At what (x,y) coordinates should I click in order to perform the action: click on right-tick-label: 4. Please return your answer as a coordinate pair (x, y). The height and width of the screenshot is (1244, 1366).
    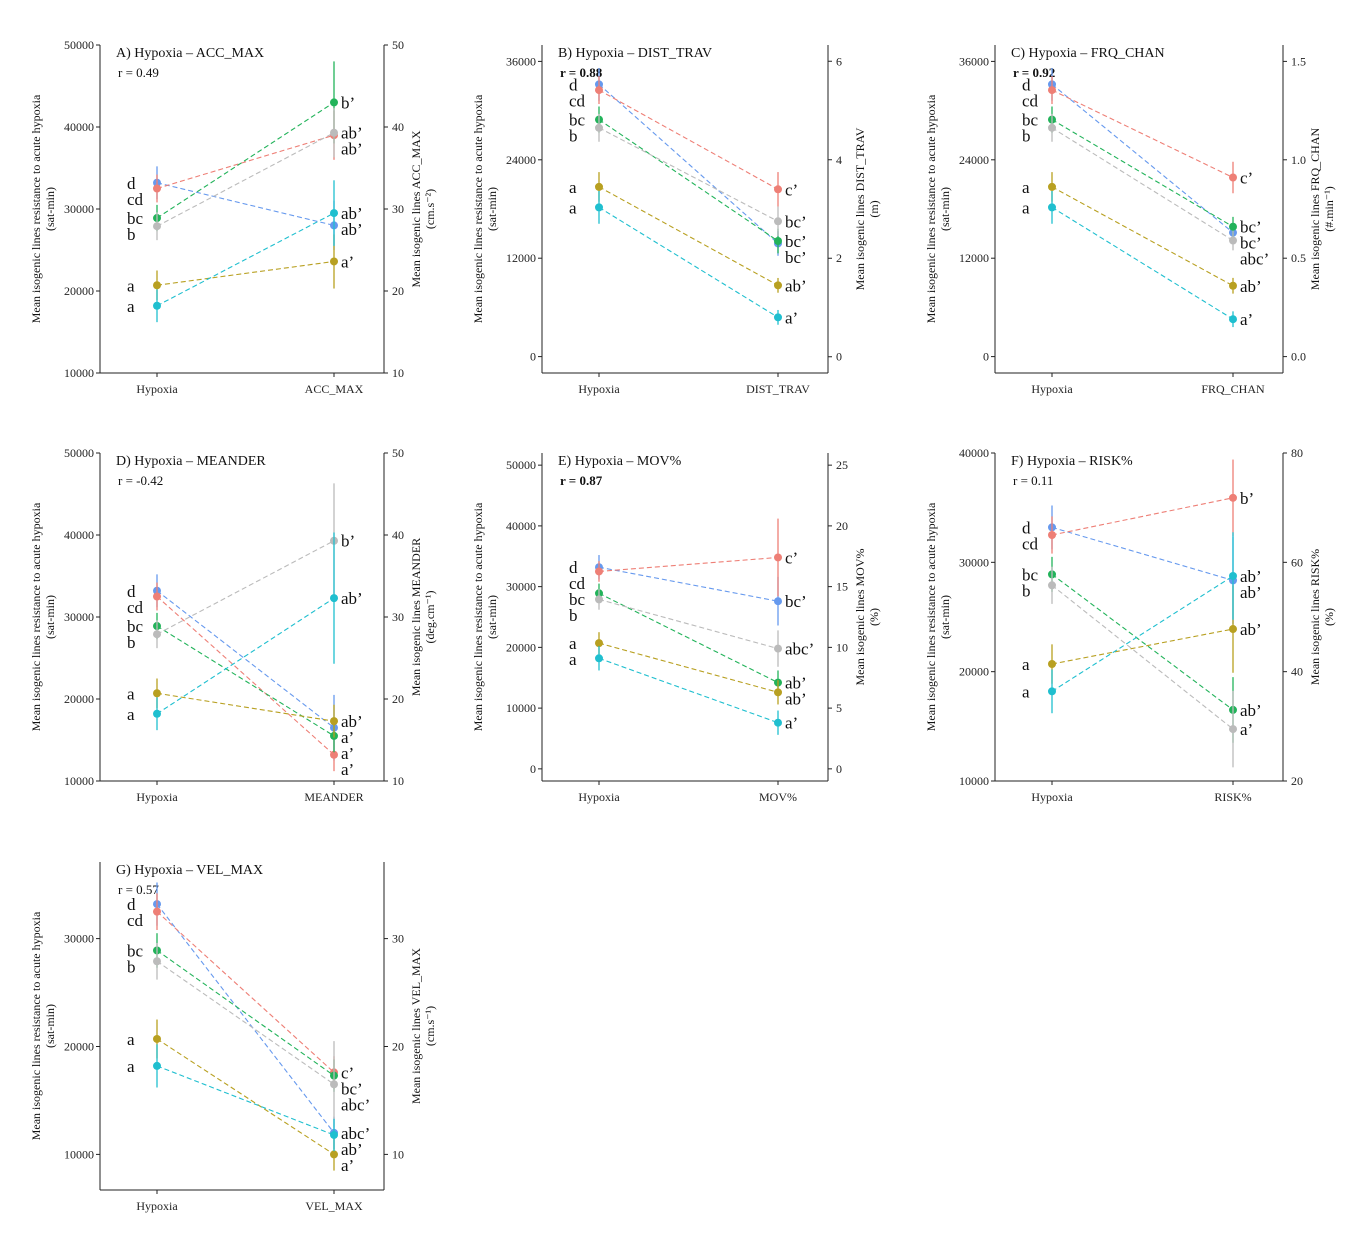
    Looking at the image, I should click on (839, 160).